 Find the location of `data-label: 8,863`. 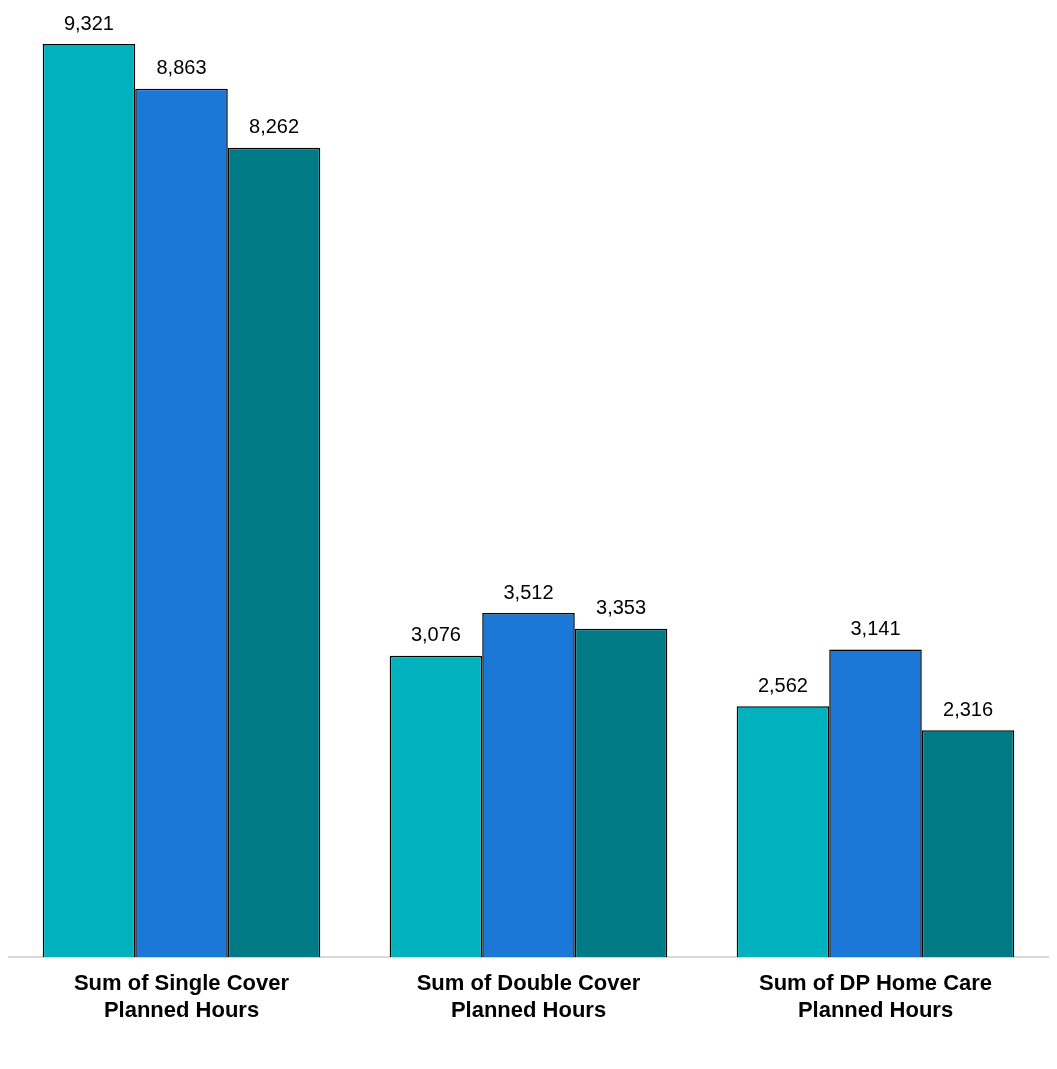

data-label: 8,863 is located at coordinates (181, 67).